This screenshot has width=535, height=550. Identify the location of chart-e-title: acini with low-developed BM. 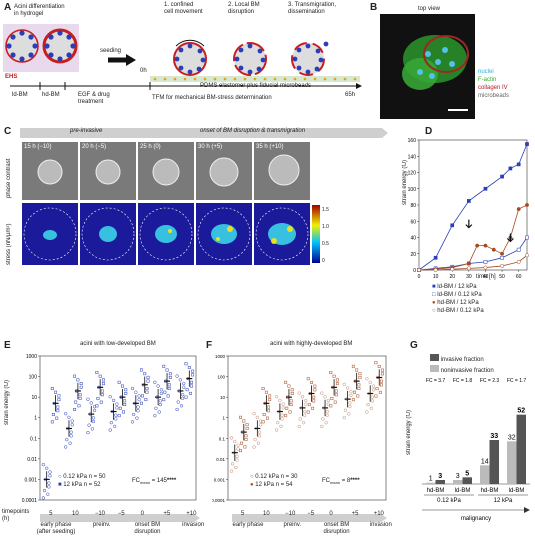
(118, 344).